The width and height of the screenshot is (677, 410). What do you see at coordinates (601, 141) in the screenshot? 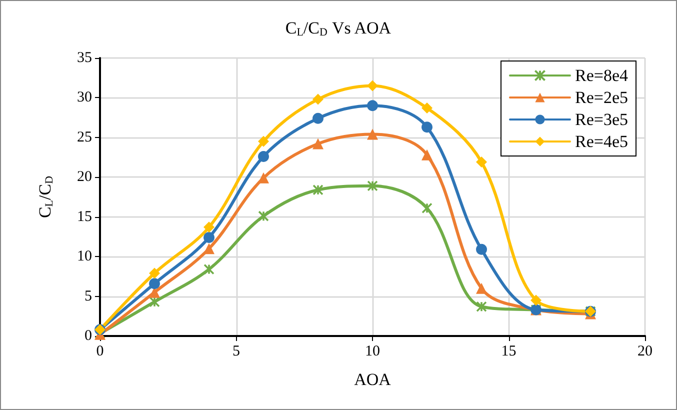
I see `legend-label: Re=4e5` at bounding box center [601, 141].